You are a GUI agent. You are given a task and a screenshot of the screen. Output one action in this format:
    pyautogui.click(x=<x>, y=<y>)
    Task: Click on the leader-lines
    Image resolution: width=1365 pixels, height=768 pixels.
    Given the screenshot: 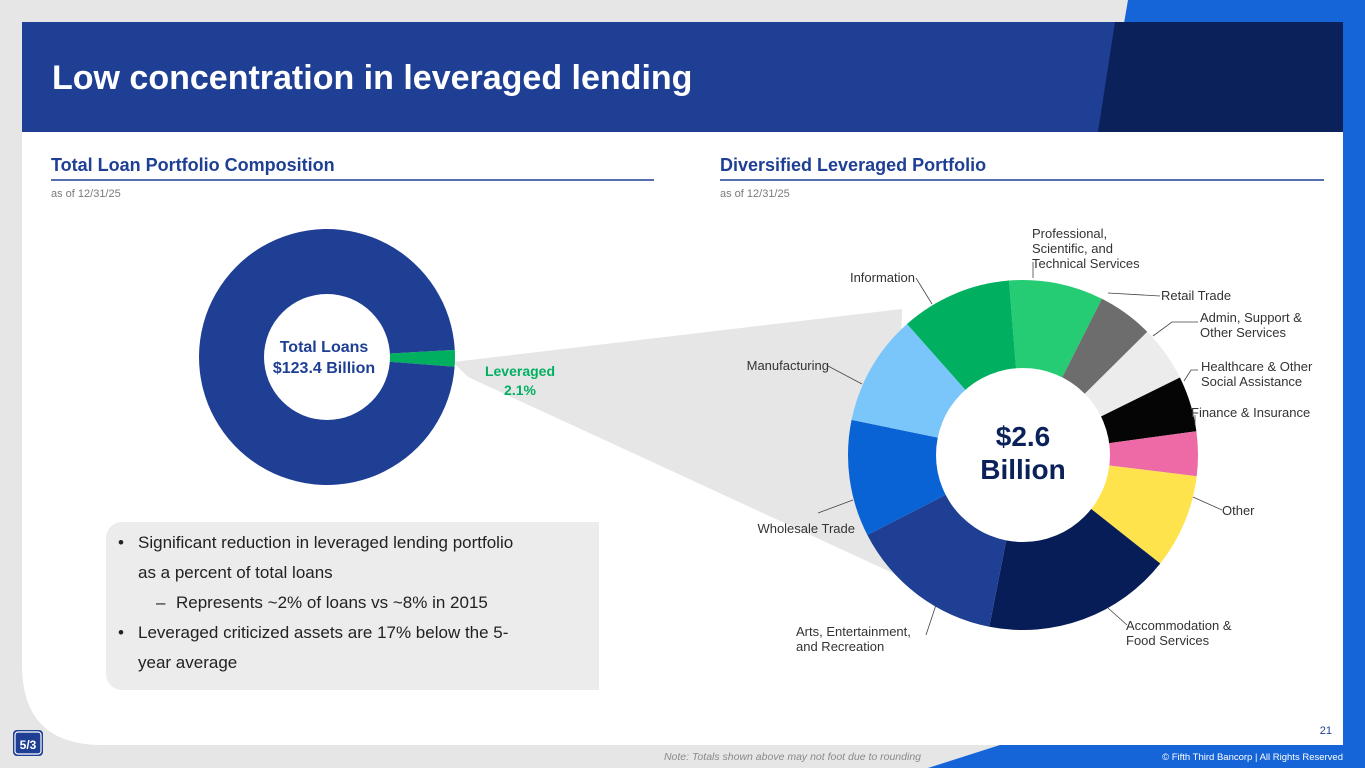 What is the action you would take?
    pyautogui.click(x=1020, y=449)
    